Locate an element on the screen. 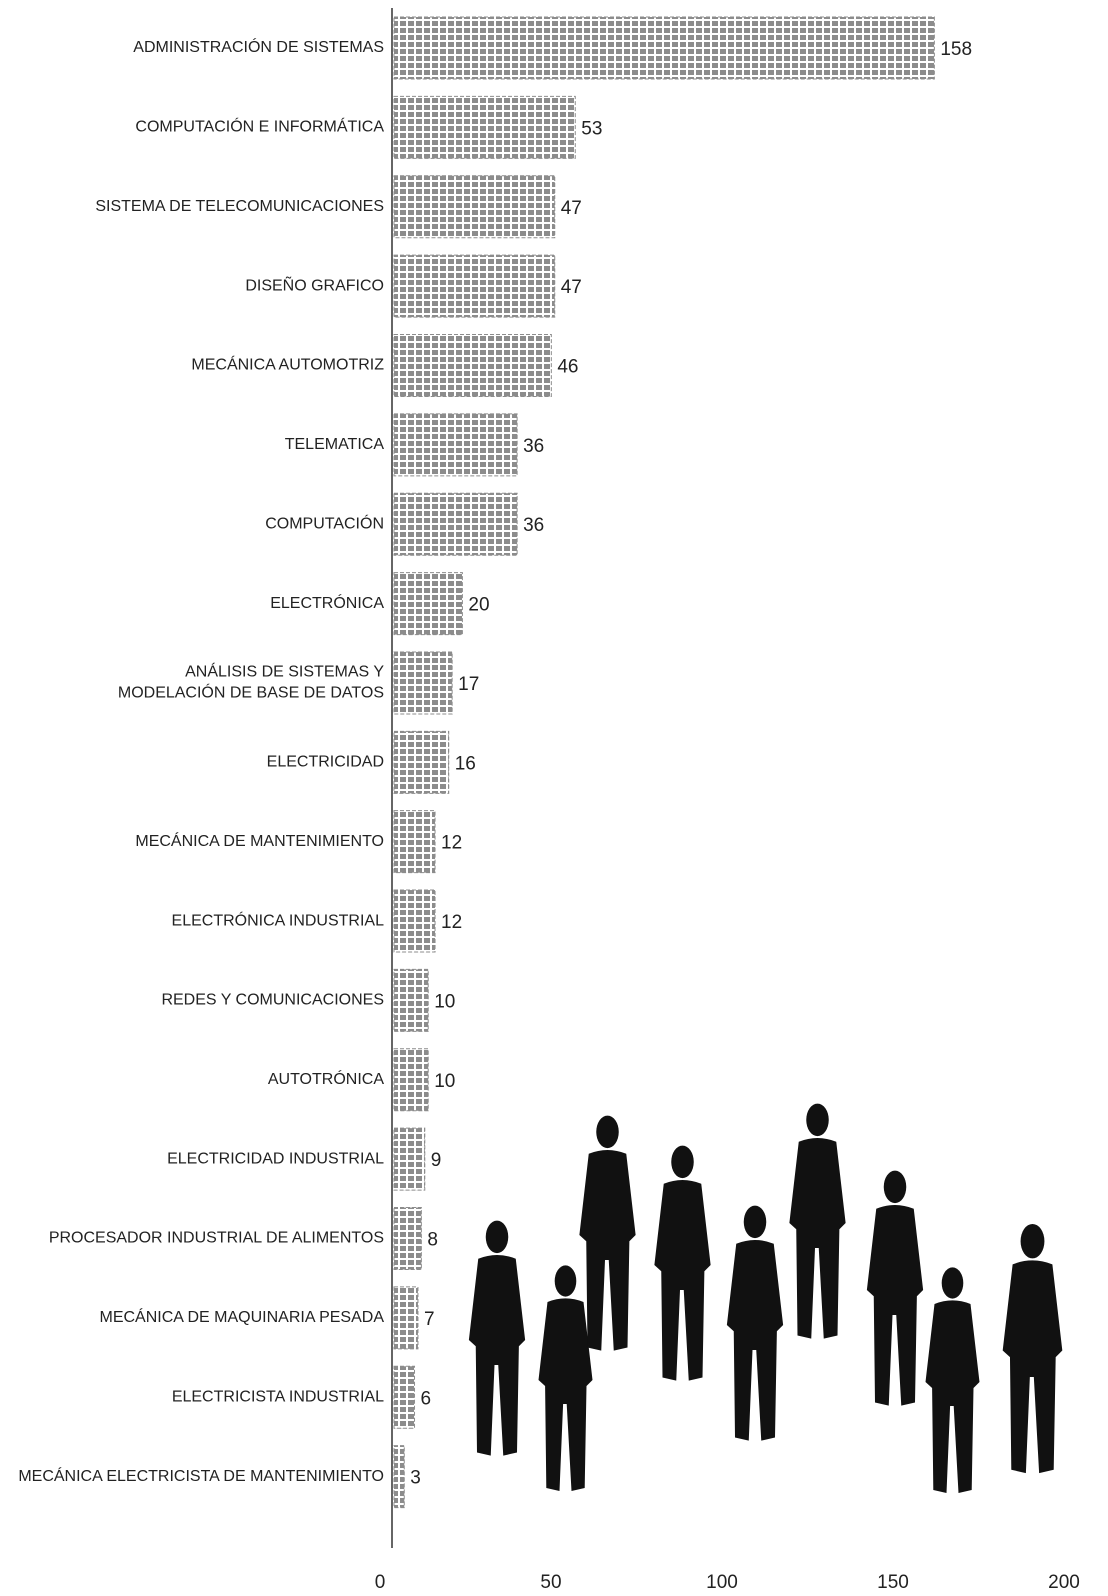 The height and width of the screenshot is (1596, 1108). value-label: 6 is located at coordinates (426, 1398).